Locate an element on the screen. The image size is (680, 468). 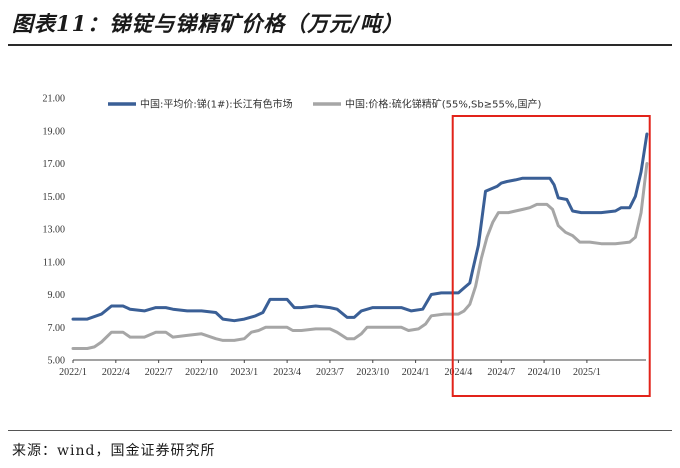
x-tick-label: 2024/7 is located at coordinates (501, 372).